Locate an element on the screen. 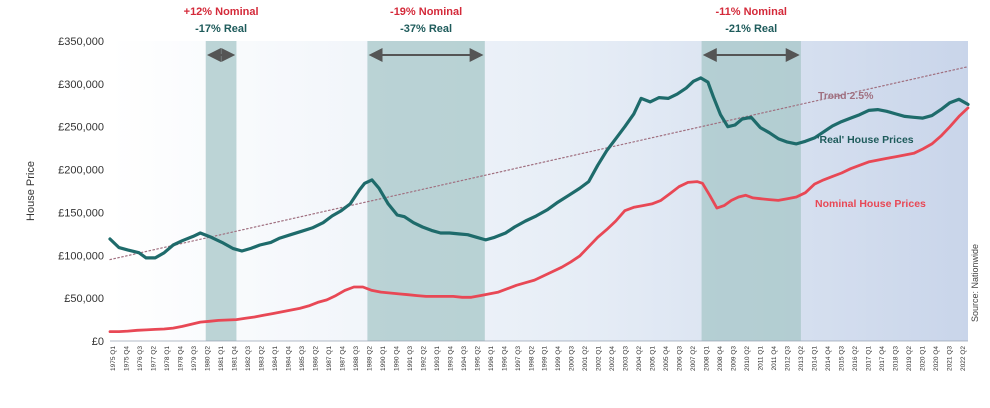 The image size is (990, 408). x-tick-label: 1980 Q2 is located at coordinates (207, 358).